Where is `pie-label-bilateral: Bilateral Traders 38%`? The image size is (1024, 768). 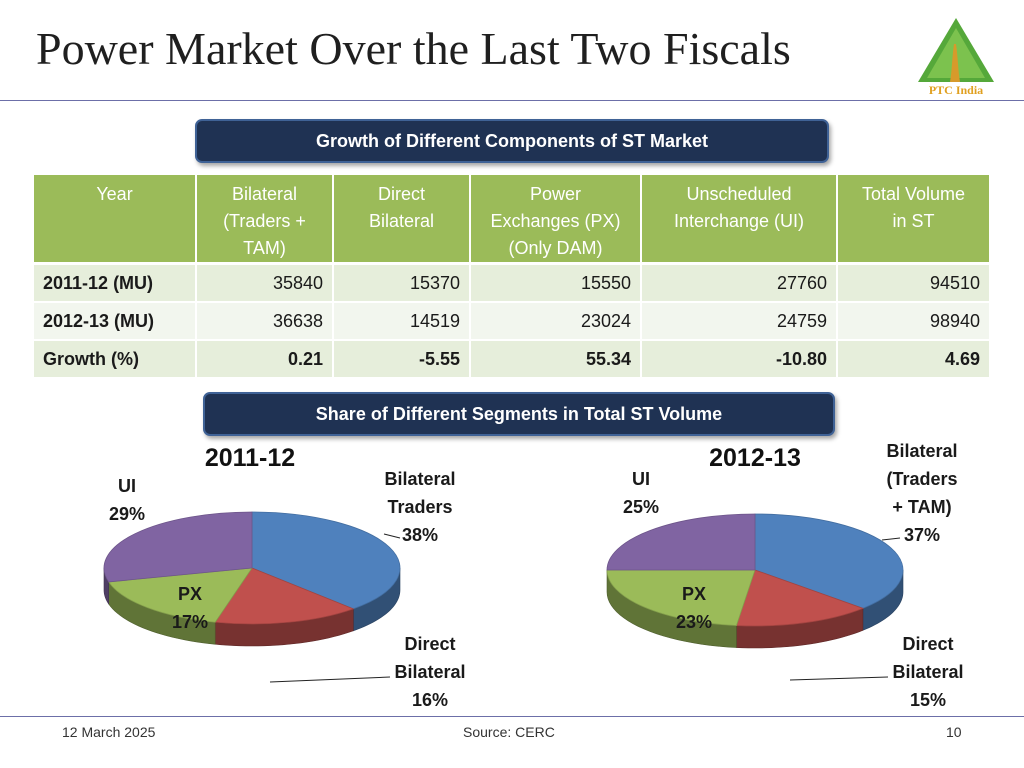
pie-label-bilateral: Bilateral Traders 38% is located at coordinates (419, 507).